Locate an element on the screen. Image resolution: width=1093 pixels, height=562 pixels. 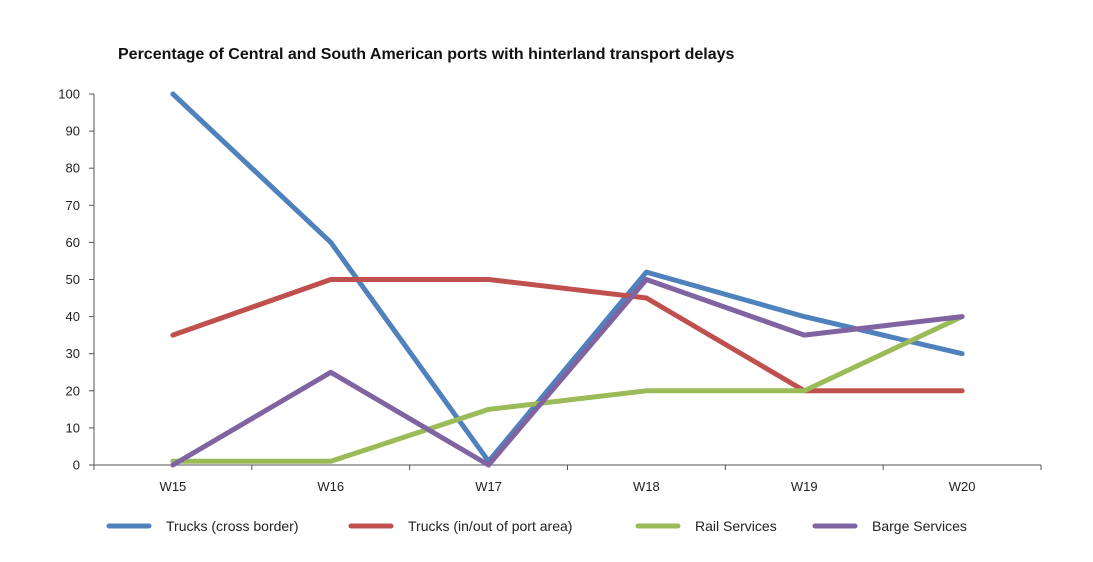
x-tick-label: W18 is located at coordinates (646, 486).